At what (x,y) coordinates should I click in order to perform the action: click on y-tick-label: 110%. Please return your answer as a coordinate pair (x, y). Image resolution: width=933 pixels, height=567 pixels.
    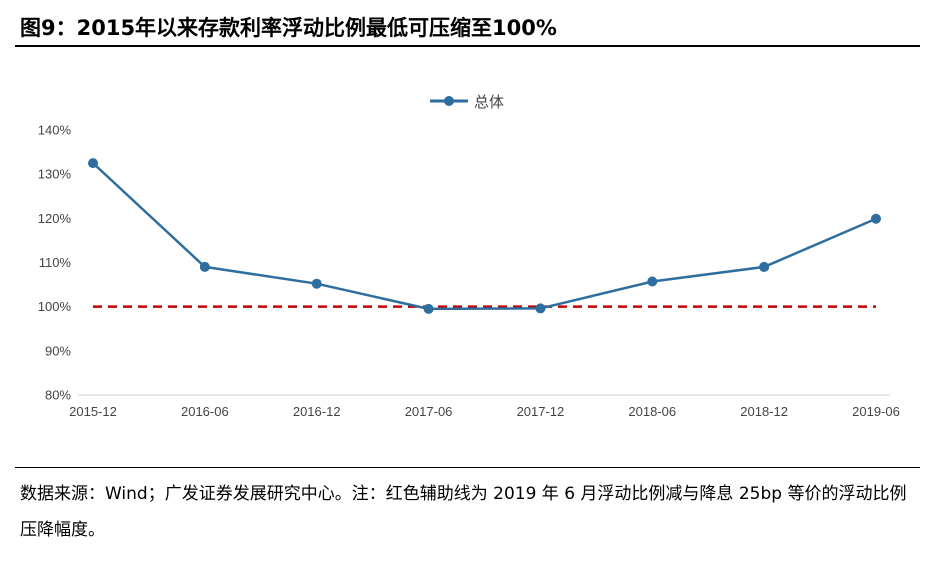
    Looking at the image, I should click on (55, 262).